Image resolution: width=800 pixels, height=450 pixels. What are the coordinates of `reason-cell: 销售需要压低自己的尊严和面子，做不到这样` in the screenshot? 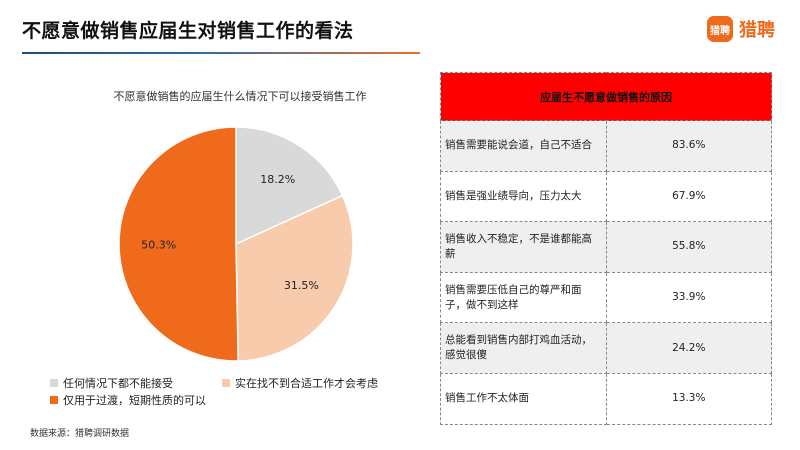 It's located at (523, 297).